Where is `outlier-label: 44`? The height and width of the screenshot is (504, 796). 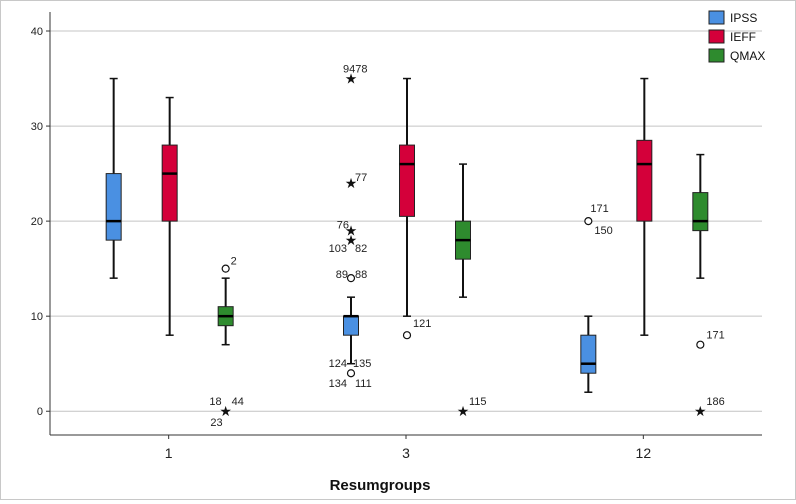 outlier-label: 44 is located at coordinates (238, 402).